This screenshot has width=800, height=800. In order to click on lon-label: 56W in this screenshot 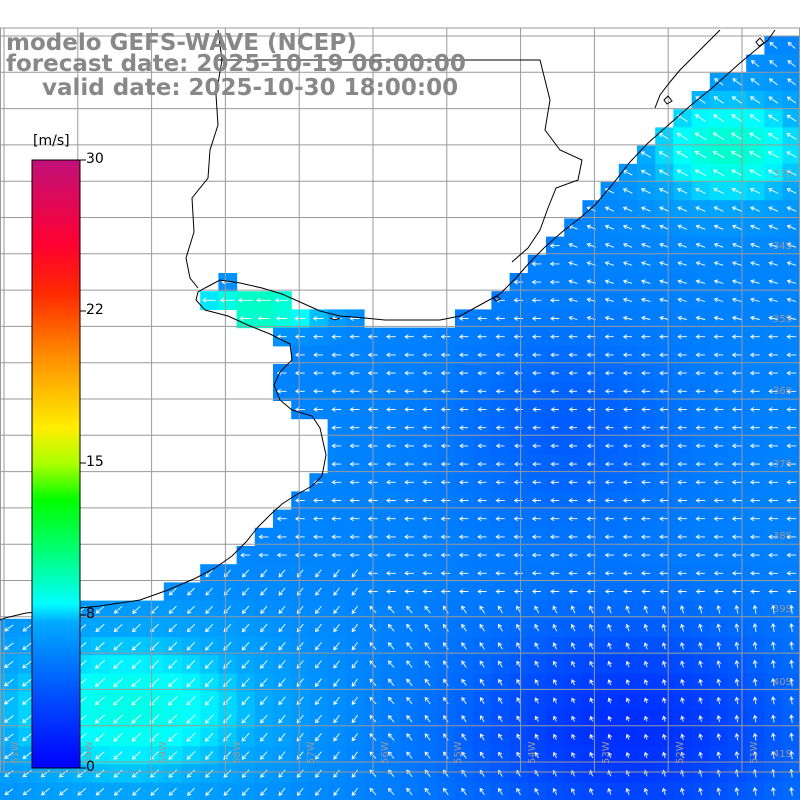, I will do `click(385, 752)`.